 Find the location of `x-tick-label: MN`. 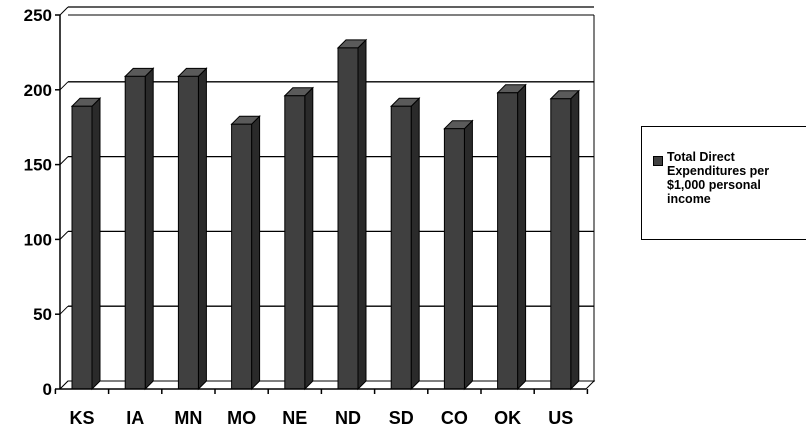

x-tick-label: MN is located at coordinates (188, 418).